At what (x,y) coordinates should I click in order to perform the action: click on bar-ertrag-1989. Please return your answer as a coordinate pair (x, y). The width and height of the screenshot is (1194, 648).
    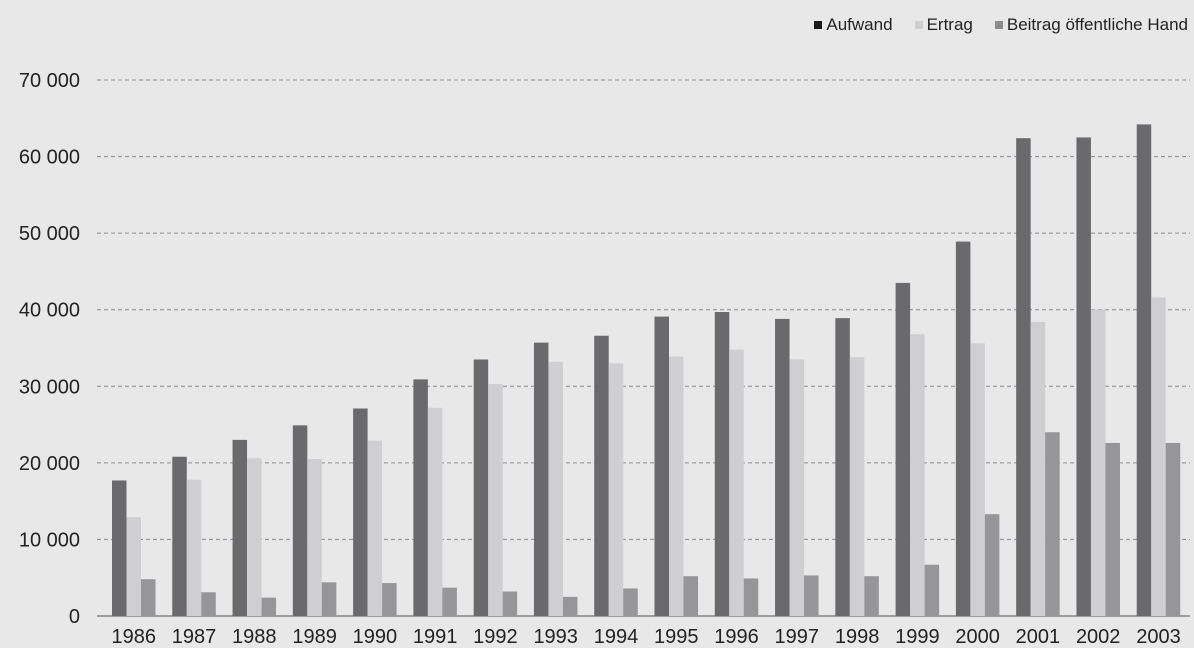
    Looking at the image, I should click on (314, 537).